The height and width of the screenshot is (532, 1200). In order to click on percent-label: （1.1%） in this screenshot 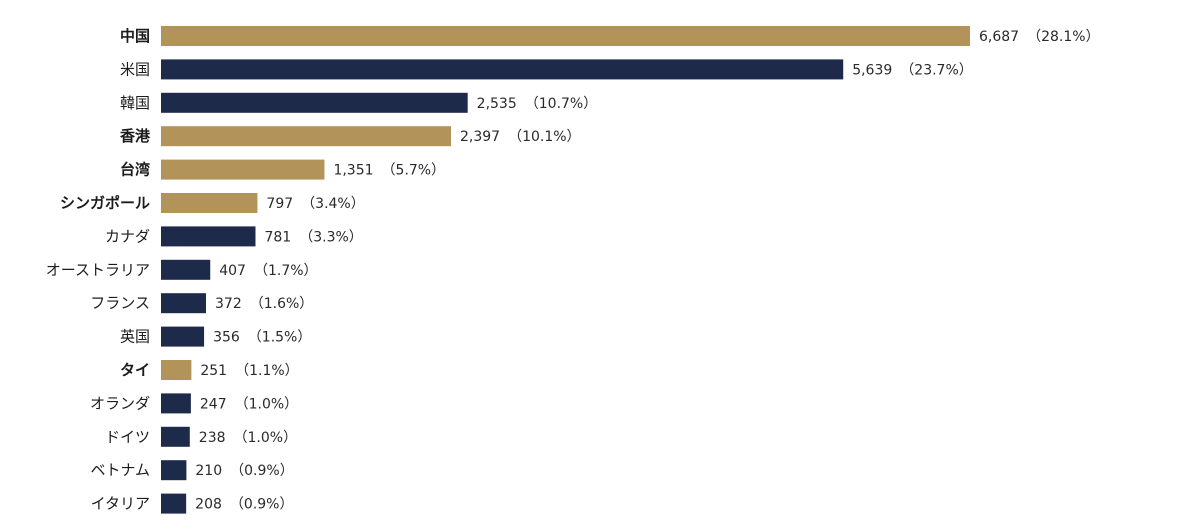, I will do `click(267, 371)`.